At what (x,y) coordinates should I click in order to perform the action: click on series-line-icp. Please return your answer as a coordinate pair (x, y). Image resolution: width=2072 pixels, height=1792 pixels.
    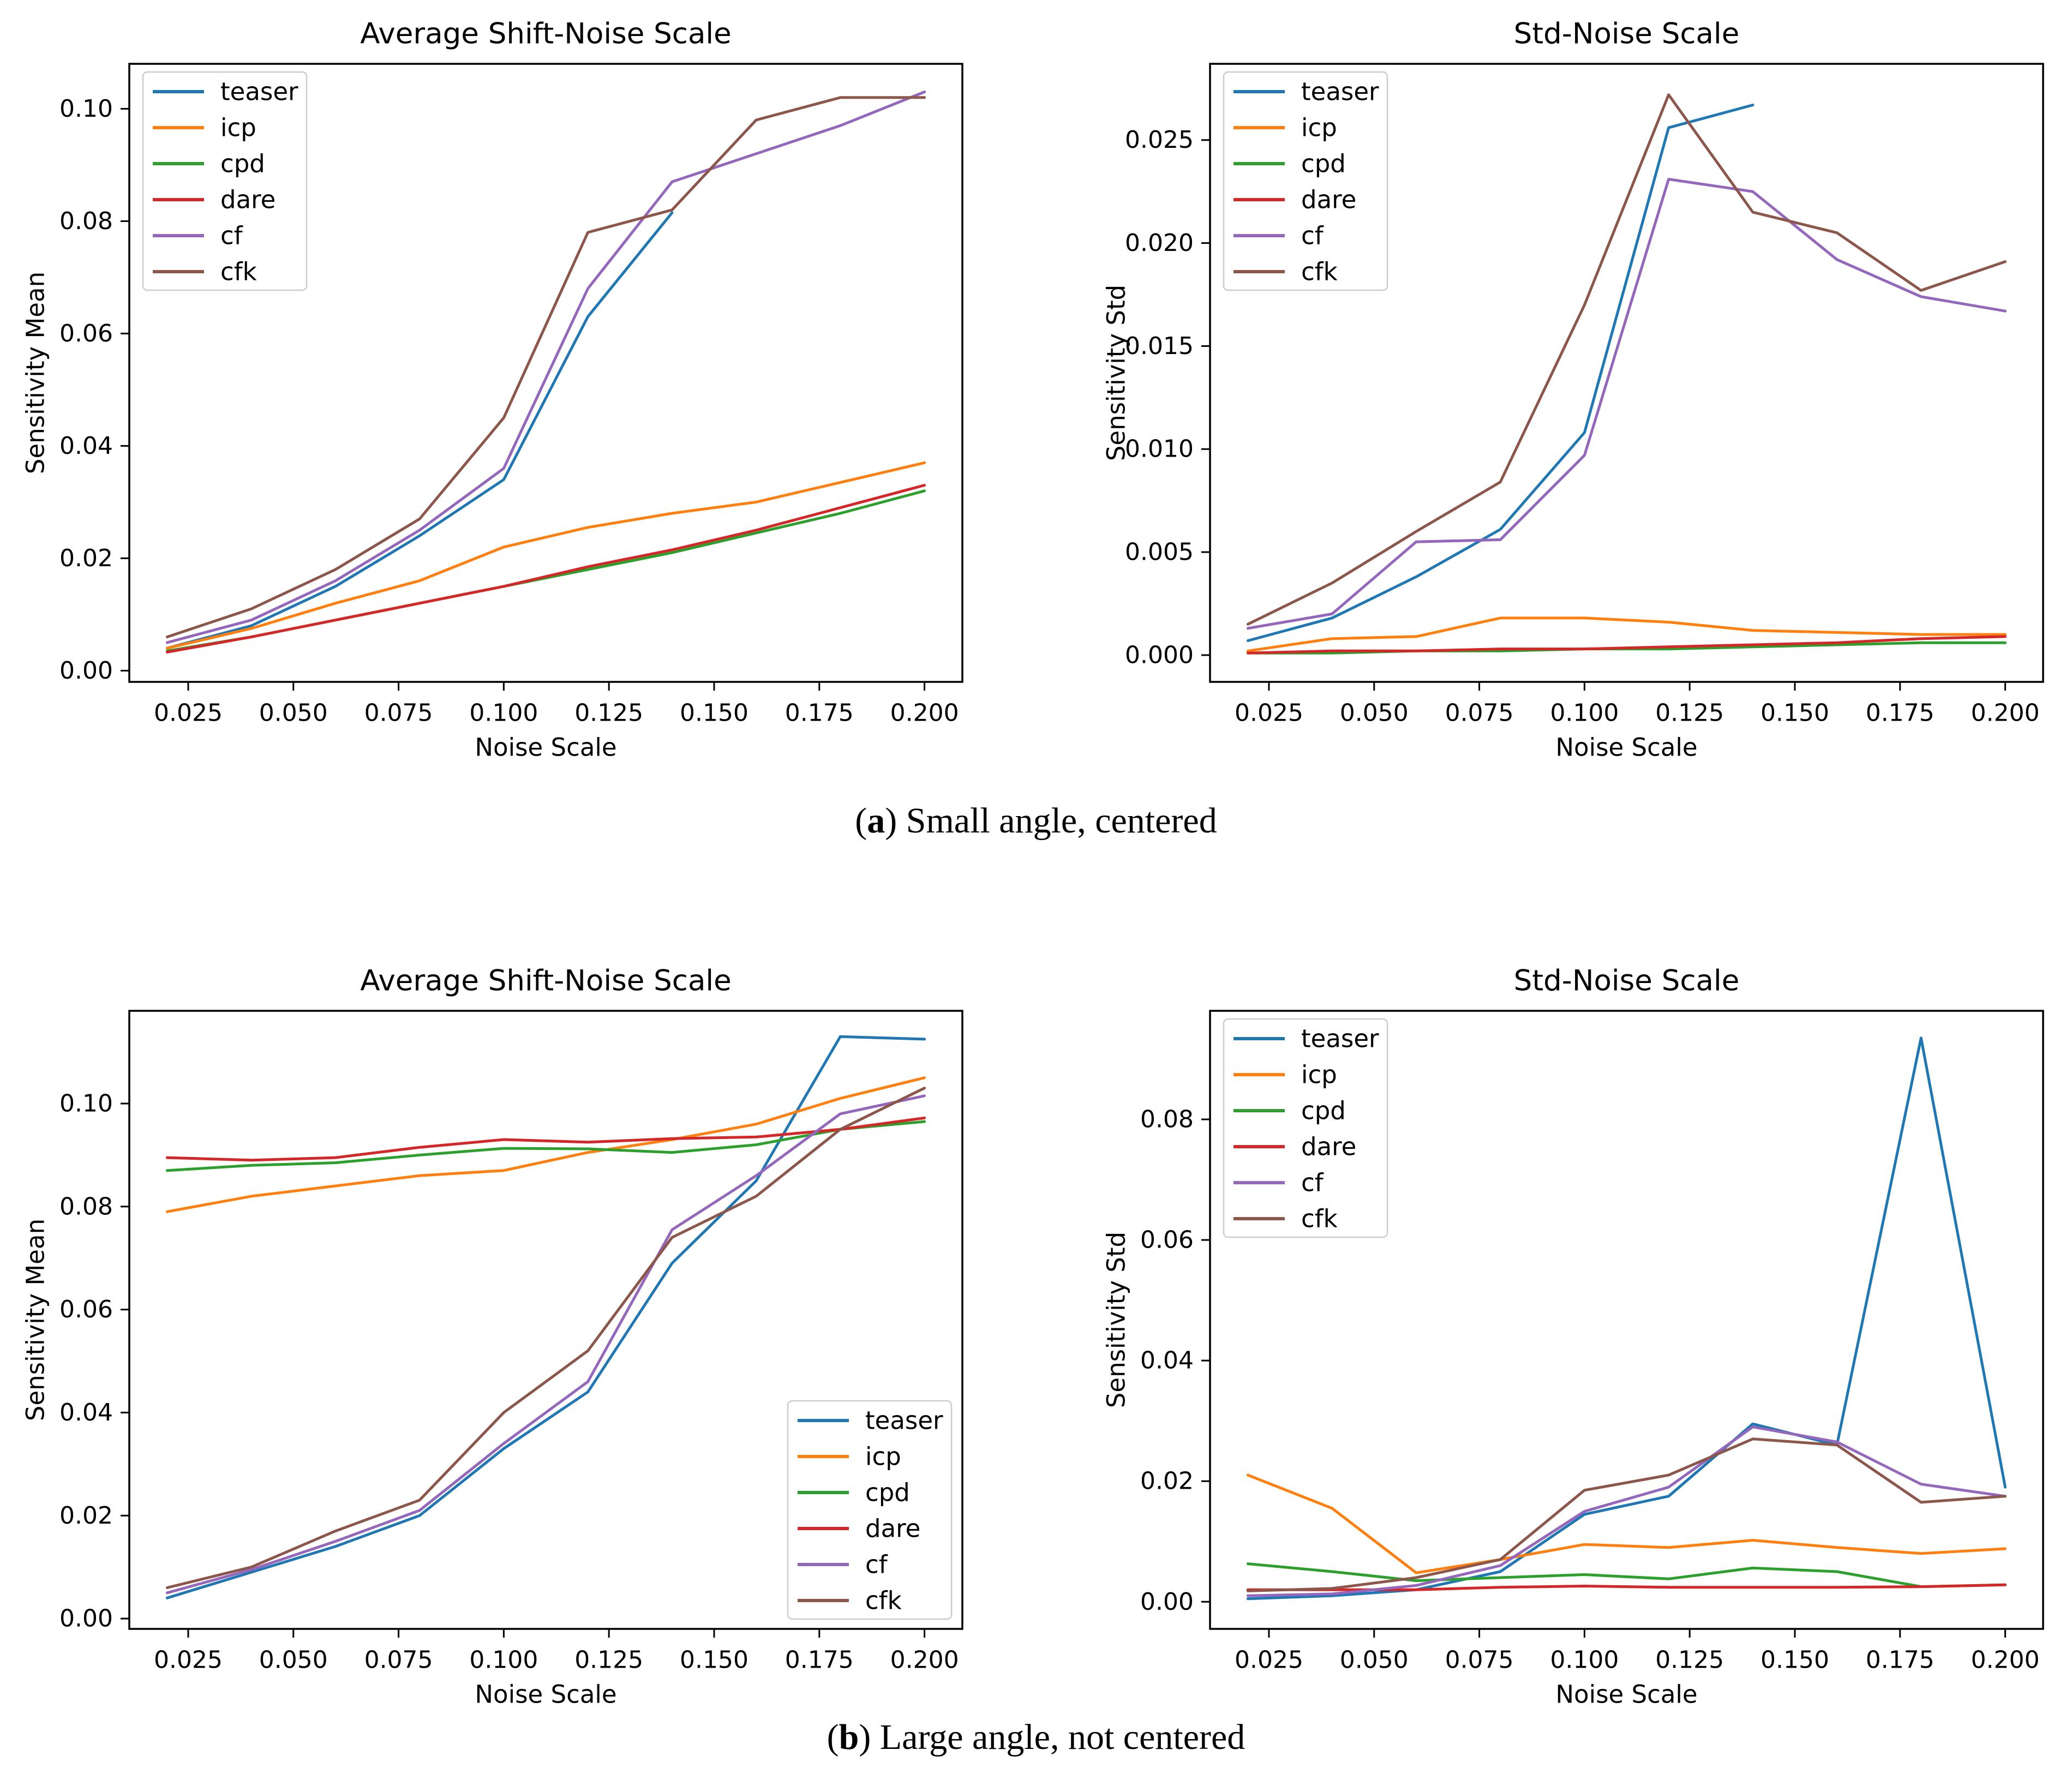
    Looking at the image, I should click on (545, 1144).